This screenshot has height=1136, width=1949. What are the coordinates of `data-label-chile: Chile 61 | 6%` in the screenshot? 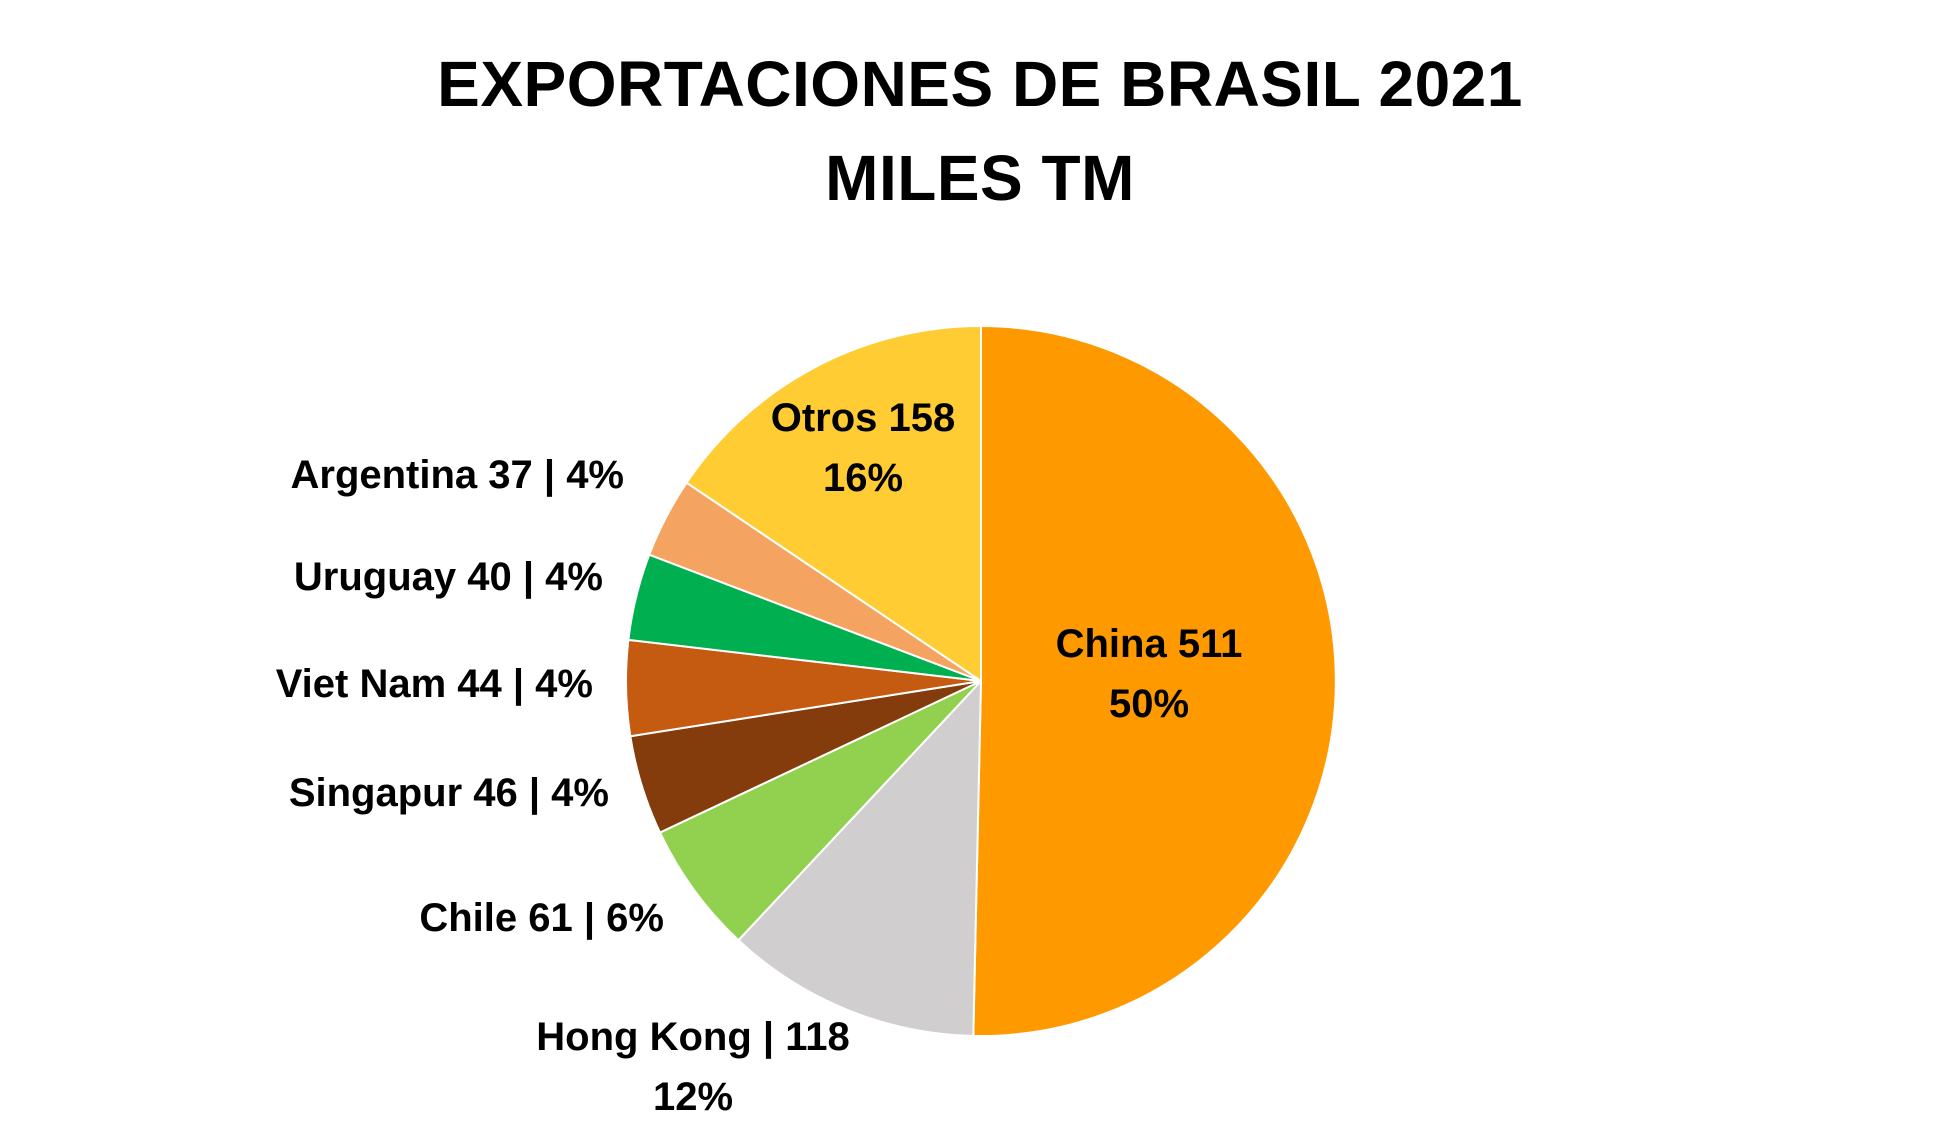 It's located at (541, 918).